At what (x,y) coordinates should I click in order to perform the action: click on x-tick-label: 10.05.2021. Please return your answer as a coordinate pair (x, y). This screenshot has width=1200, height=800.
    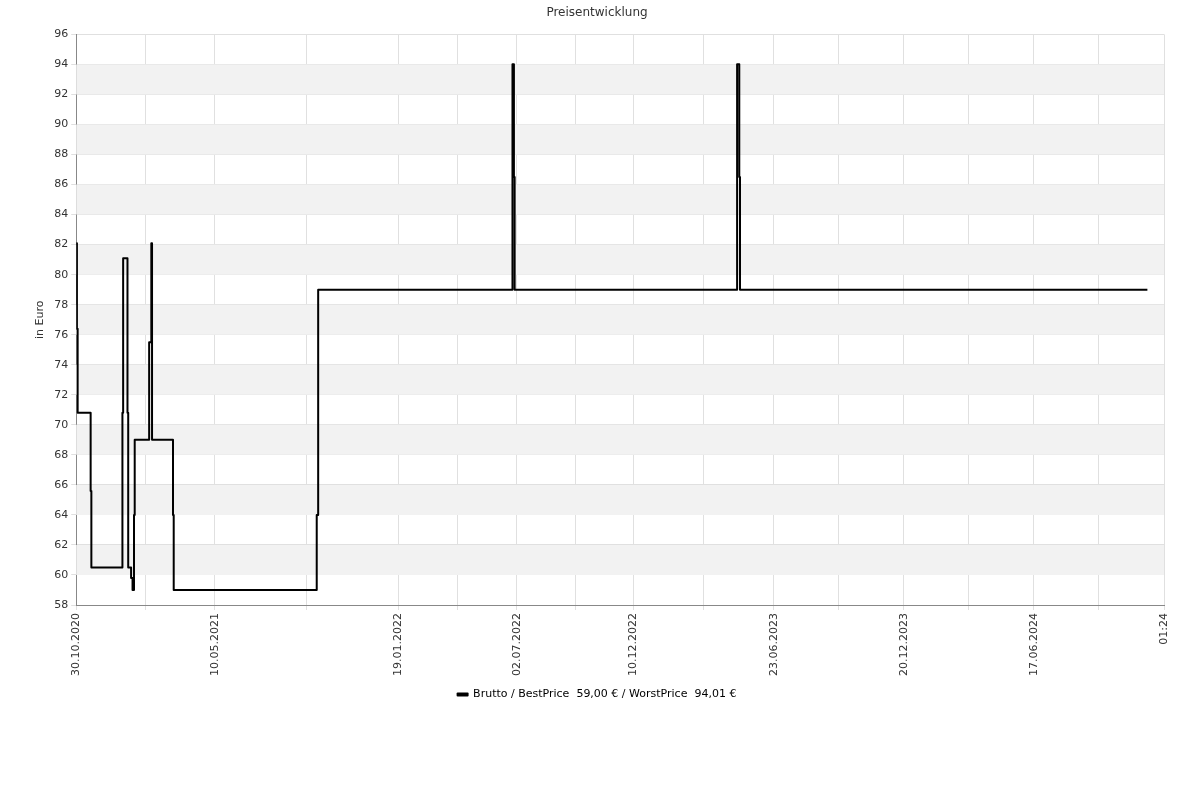
    Looking at the image, I should click on (214, 644).